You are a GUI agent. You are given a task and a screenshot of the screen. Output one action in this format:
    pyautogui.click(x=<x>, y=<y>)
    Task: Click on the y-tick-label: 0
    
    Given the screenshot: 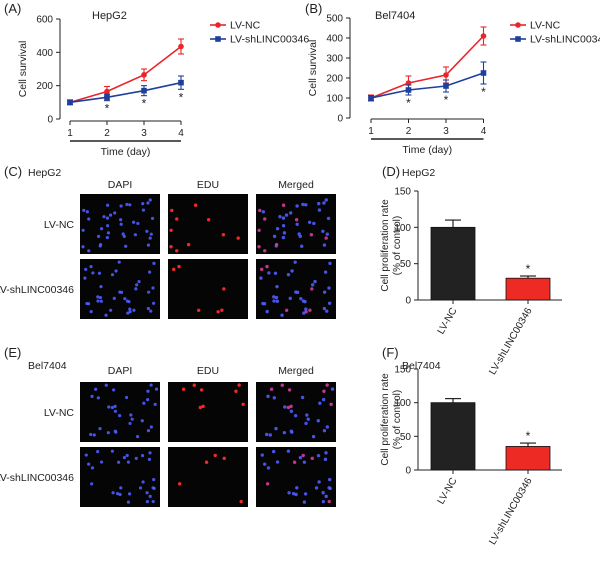 What is the action you would take?
    pyautogui.click(x=50, y=120)
    